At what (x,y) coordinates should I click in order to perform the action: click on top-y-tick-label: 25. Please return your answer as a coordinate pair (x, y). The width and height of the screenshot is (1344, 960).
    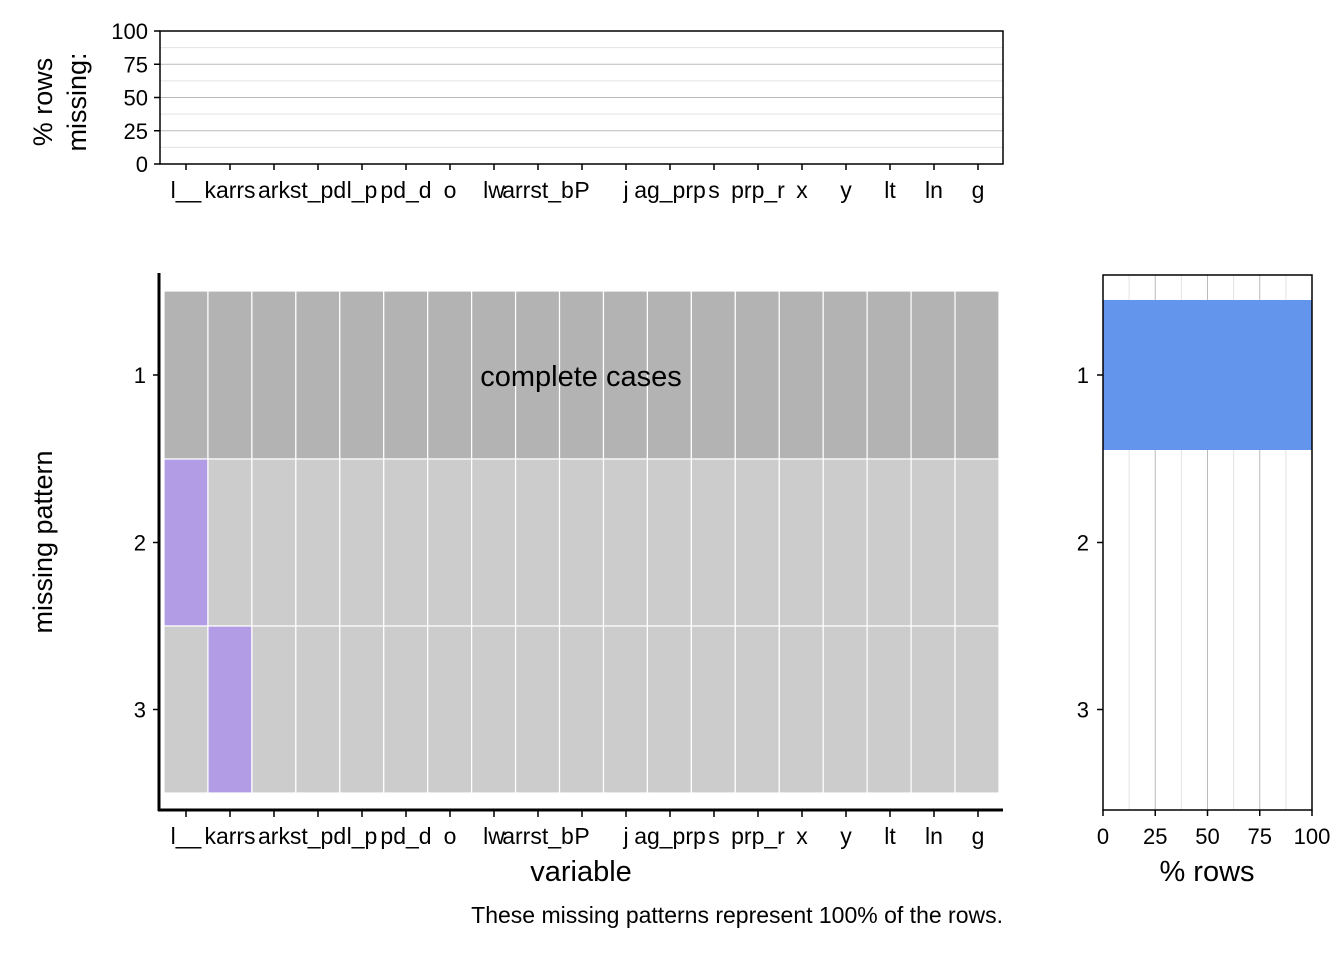
    Looking at the image, I should click on (136, 131).